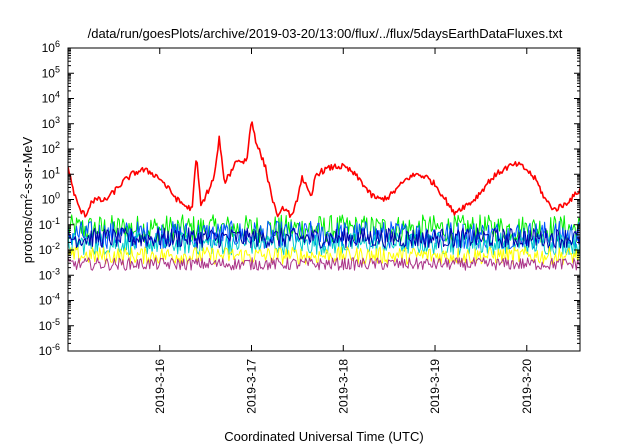 This screenshot has height=448, width=640. Describe the element at coordinates (56, 347) in the screenshot. I see `y-tick-label-exponent: -6` at that location.